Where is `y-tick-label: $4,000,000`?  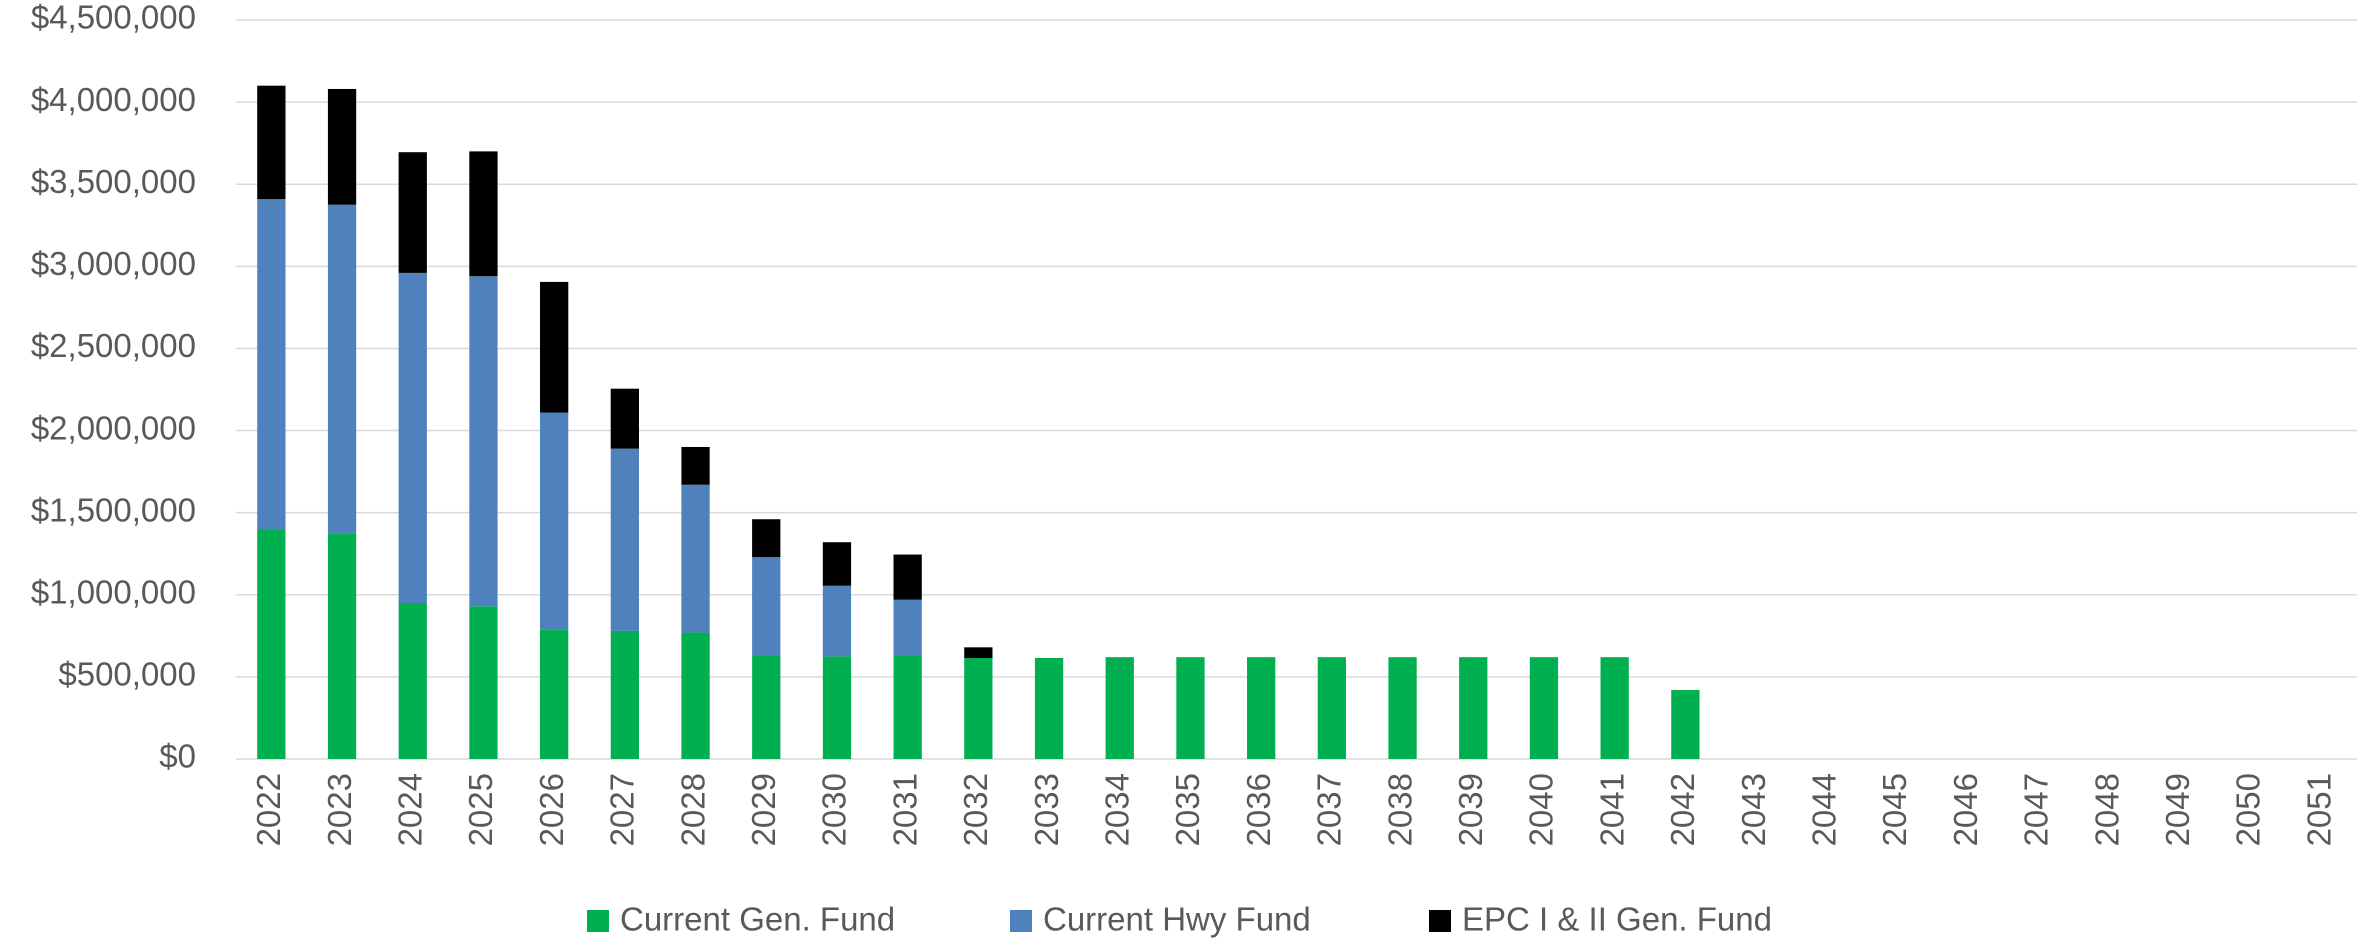 y-tick-label: $4,000,000 is located at coordinates (113, 99).